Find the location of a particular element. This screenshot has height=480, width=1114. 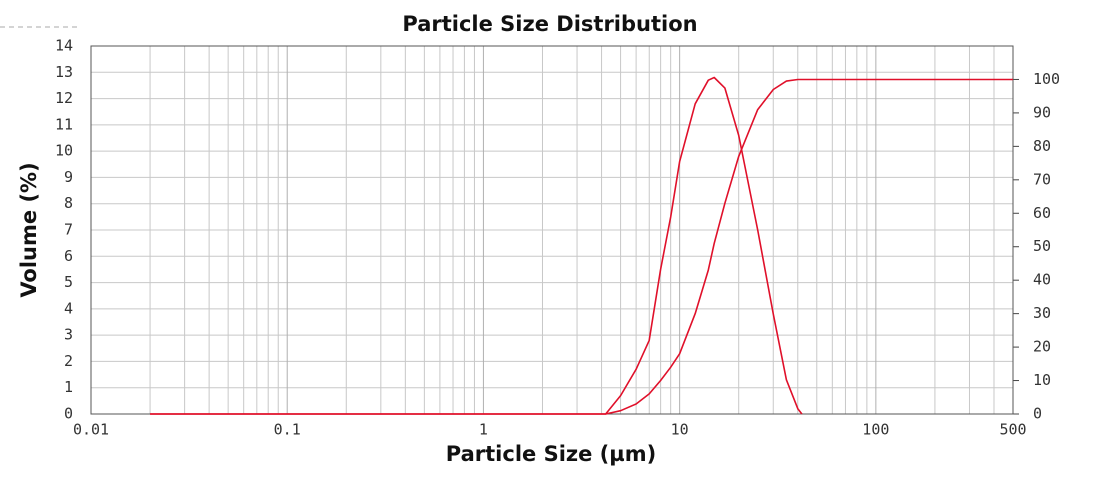

x-tick-label: 500 is located at coordinates (1012, 430).